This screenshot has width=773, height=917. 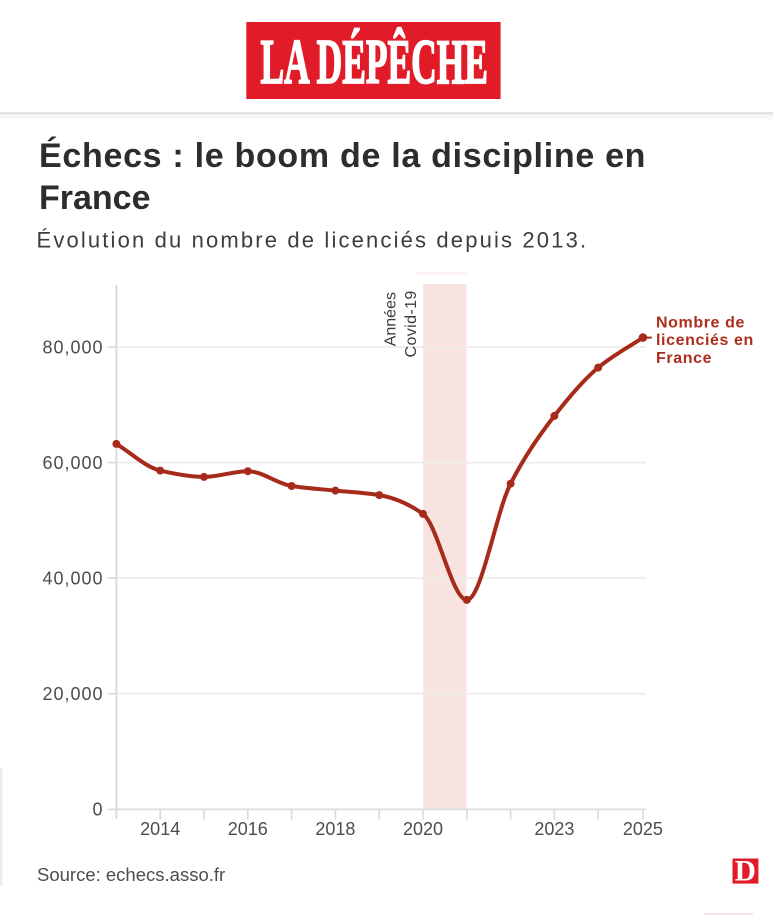 I want to click on svg-text: 60,000, so click(x=72, y=463).